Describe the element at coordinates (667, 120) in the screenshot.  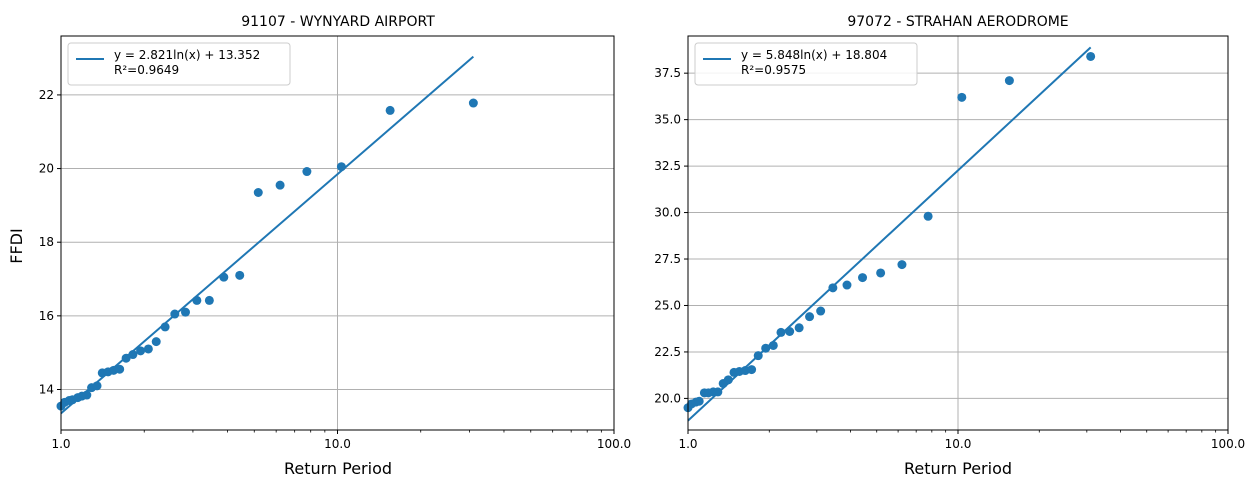
I see `y-tick-label: 35.0` at that location.